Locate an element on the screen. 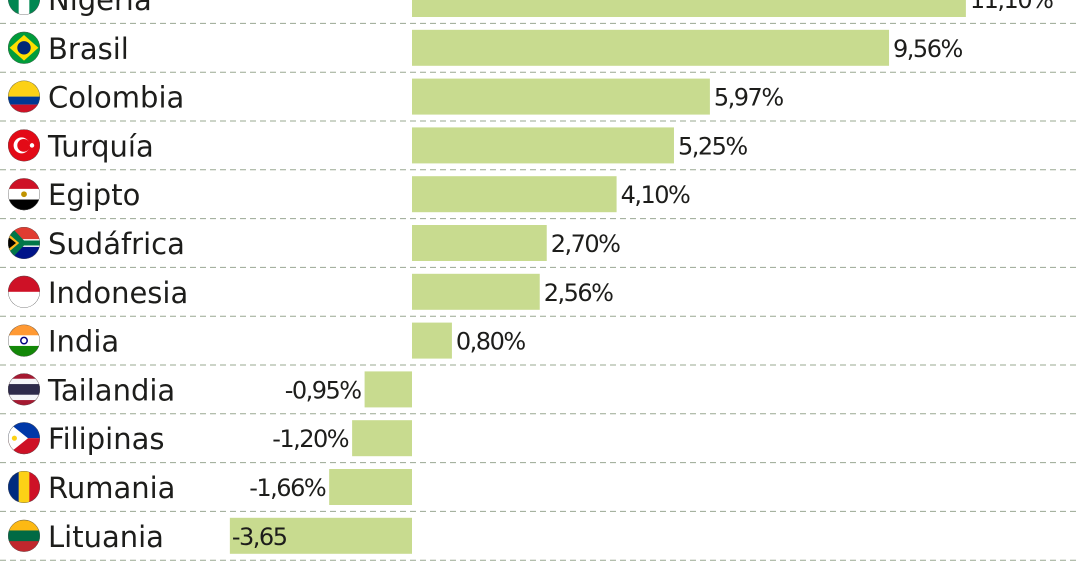 The height and width of the screenshot is (567, 1080). flags is located at coordinates (24, 276).